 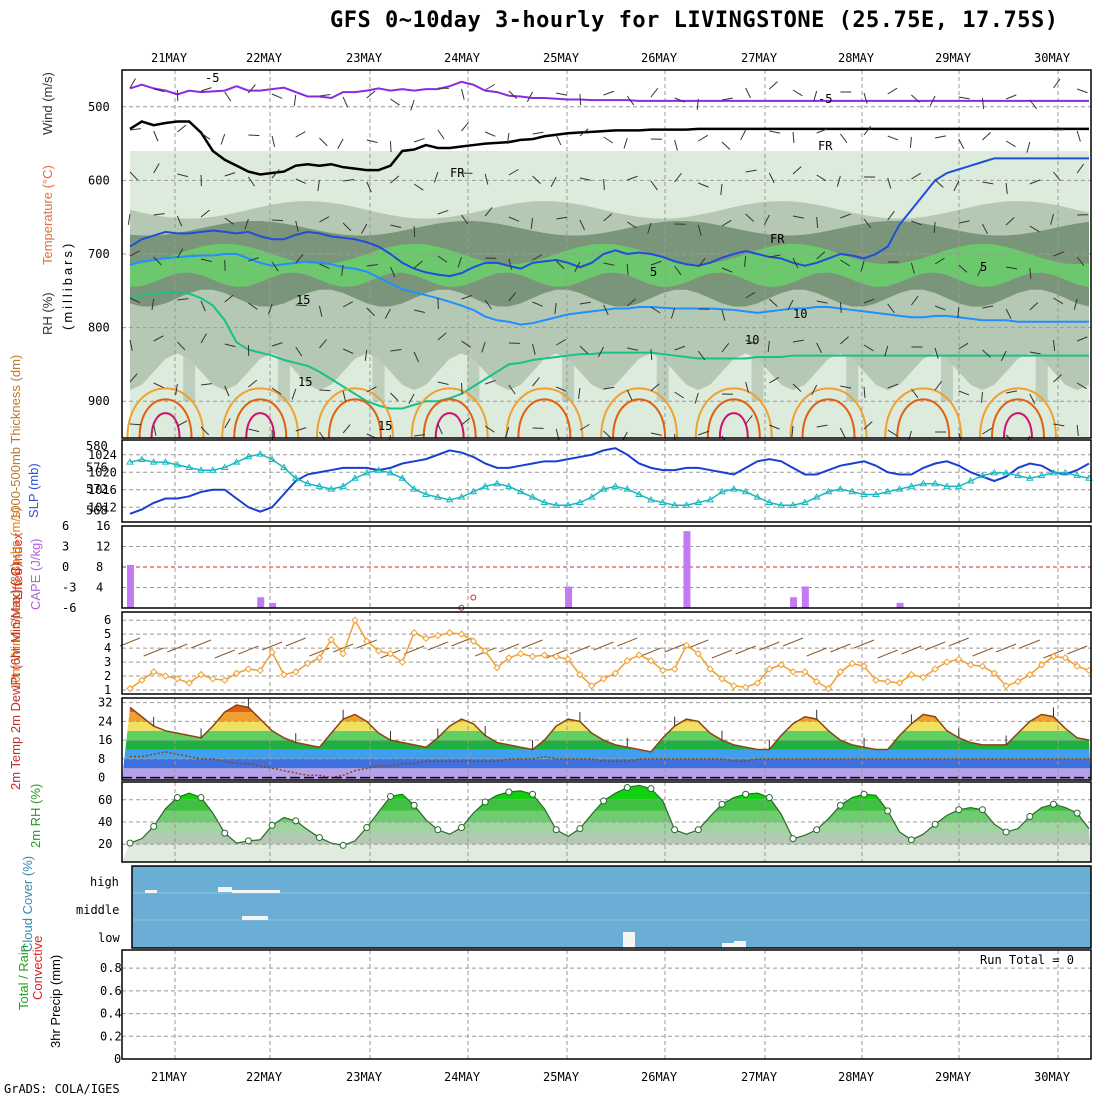 I want to click on thickness-tick: 572, so click(x=97, y=489).